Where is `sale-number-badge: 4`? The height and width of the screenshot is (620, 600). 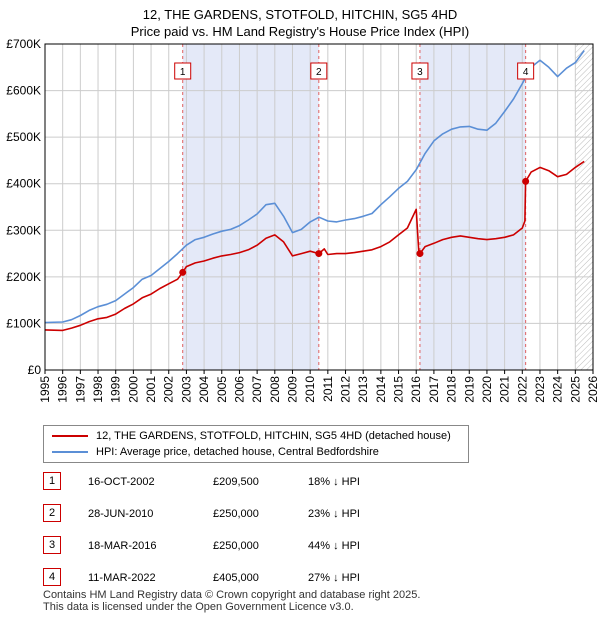
sale-number-badge: 4 is located at coordinates (52, 577).